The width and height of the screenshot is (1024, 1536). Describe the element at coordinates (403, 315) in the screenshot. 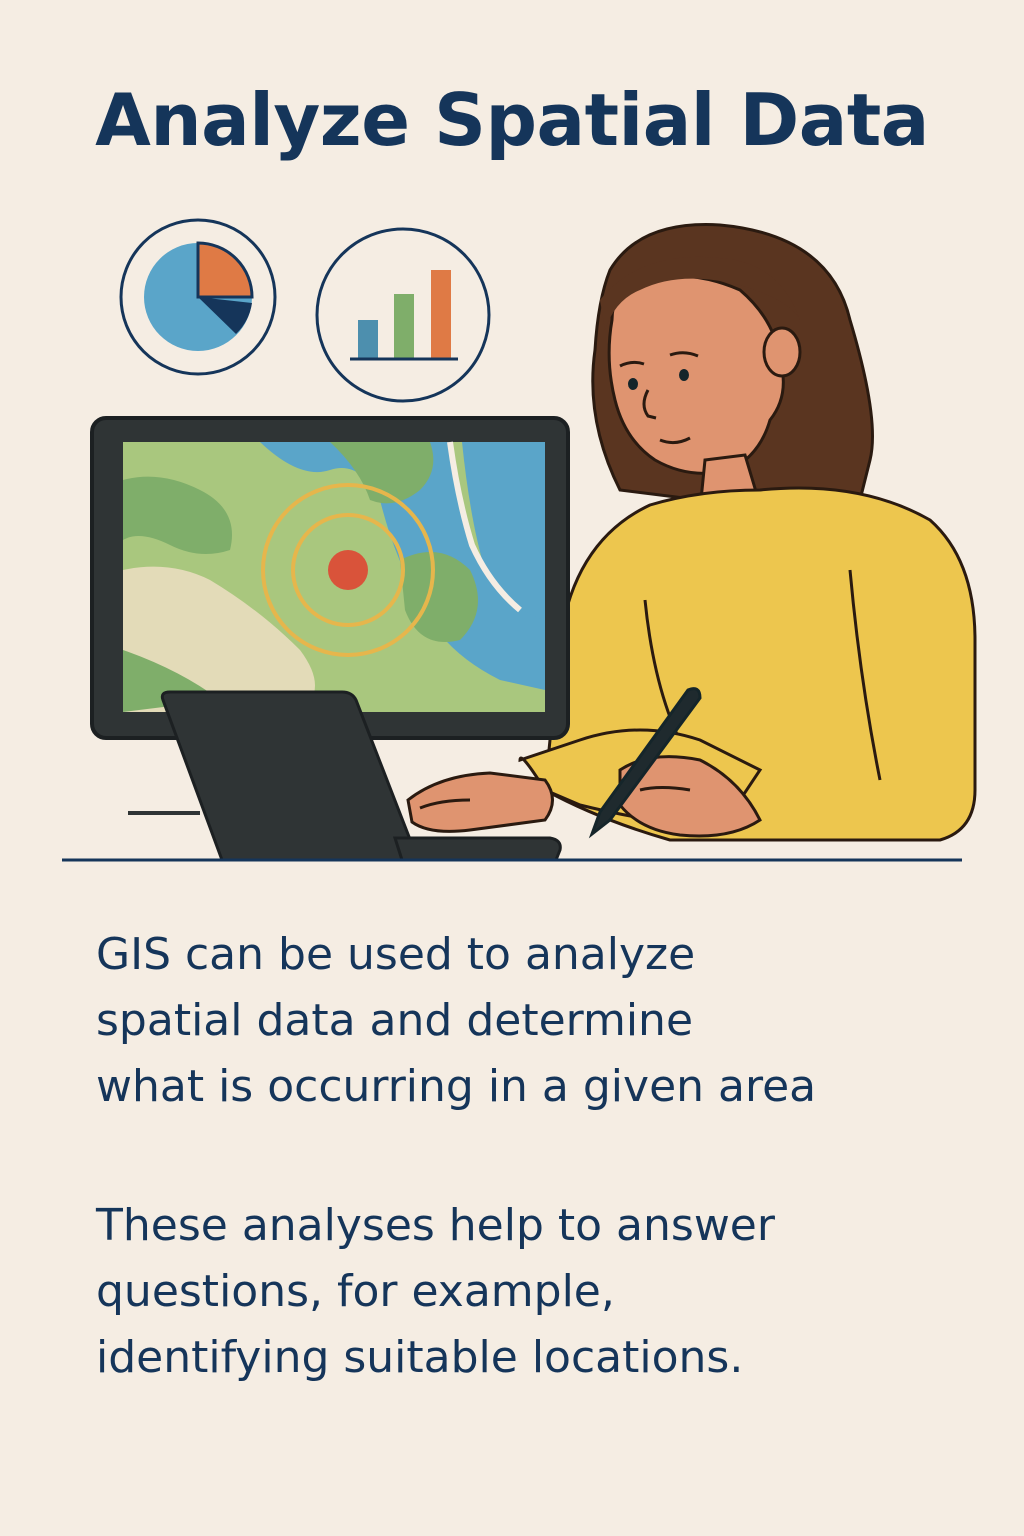

I see `bar-chart-icon` at that location.